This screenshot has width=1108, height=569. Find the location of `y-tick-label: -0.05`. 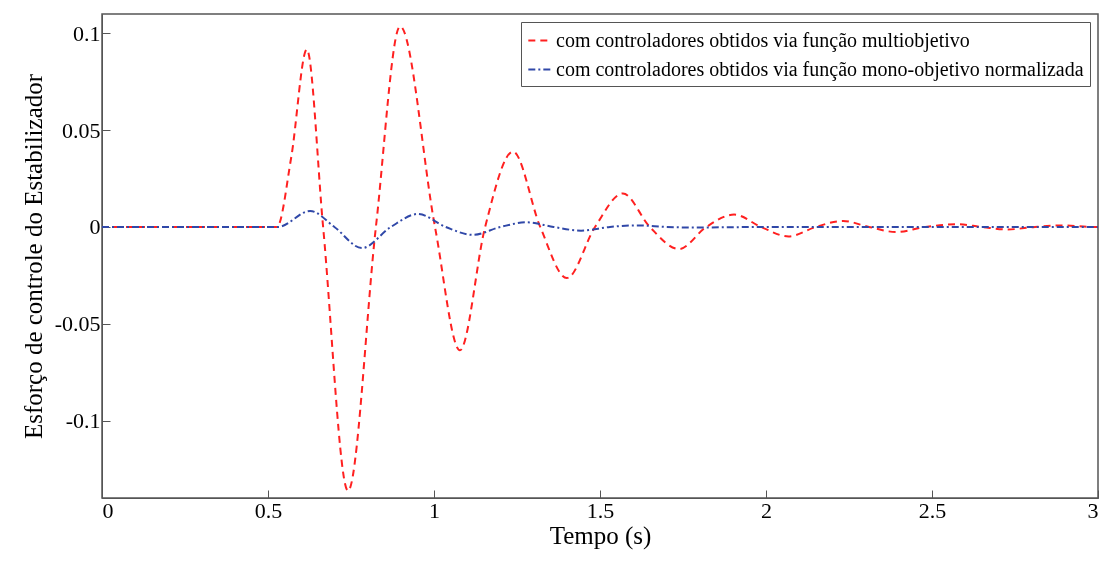

y-tick-label: -0.05 is located at coordinates (77, 324).